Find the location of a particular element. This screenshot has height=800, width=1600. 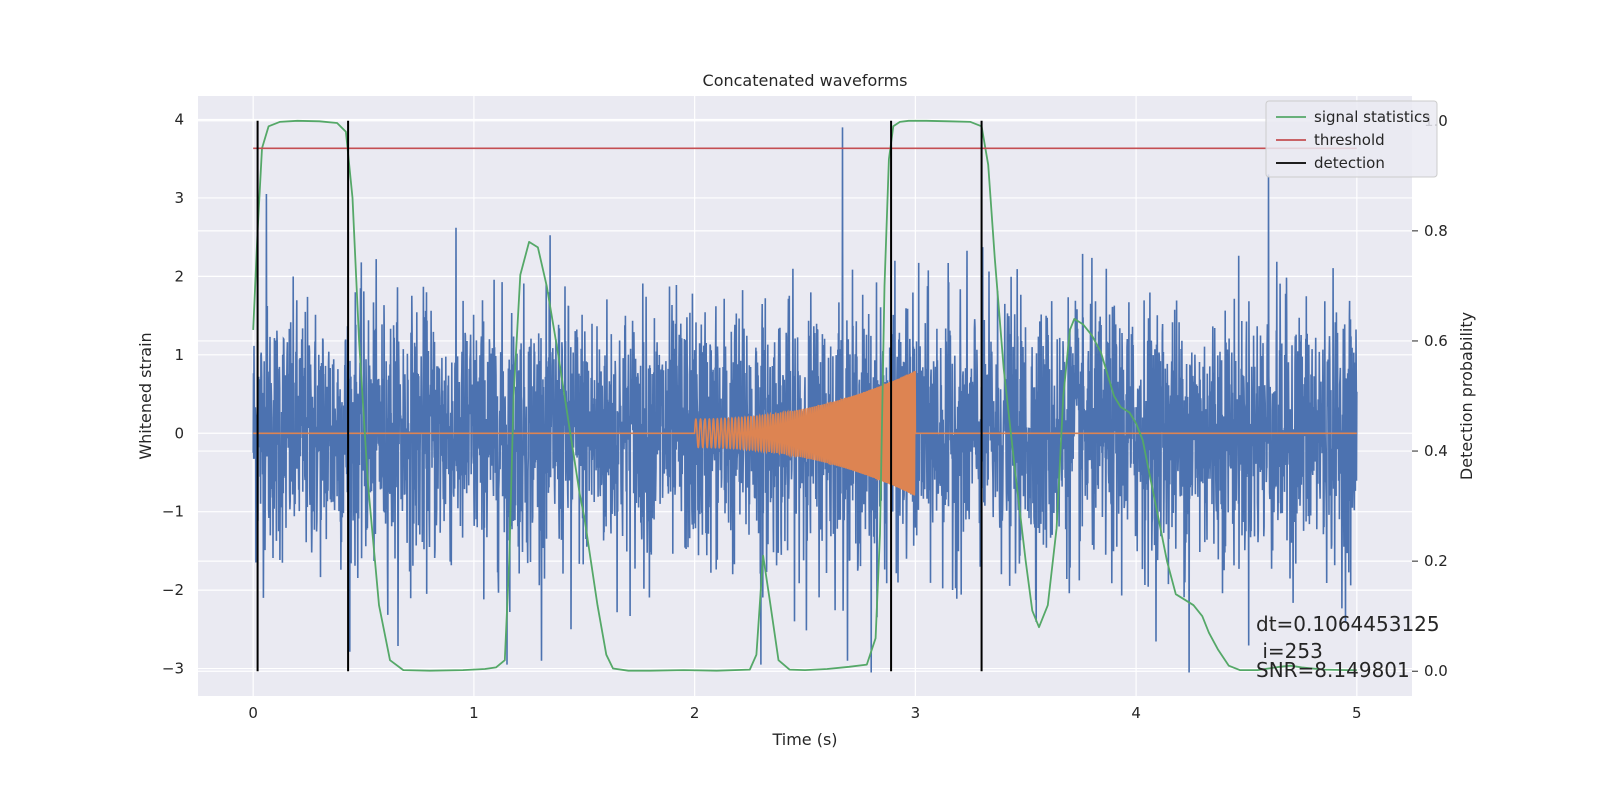

y-tick-label: −3 is located at coordinates (173, 669).